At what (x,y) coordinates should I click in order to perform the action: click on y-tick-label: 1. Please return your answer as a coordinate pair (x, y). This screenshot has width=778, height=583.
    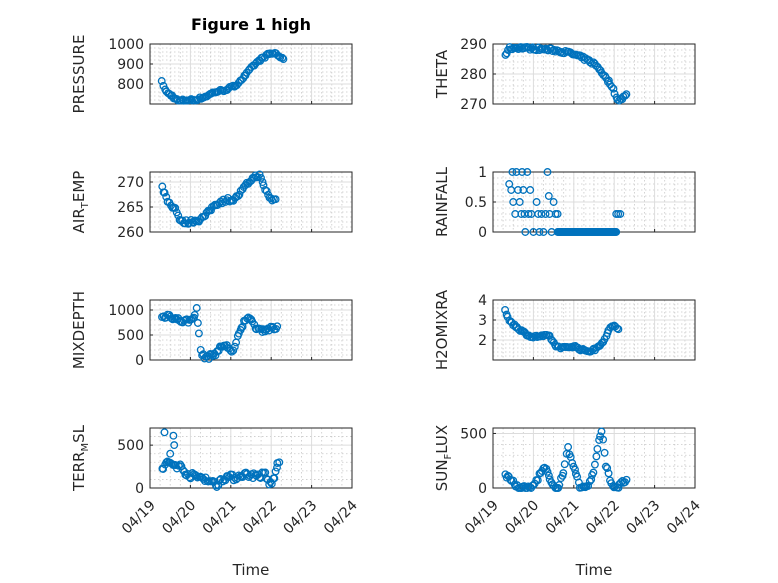
    Looking at the image, I should click on (482, 173).